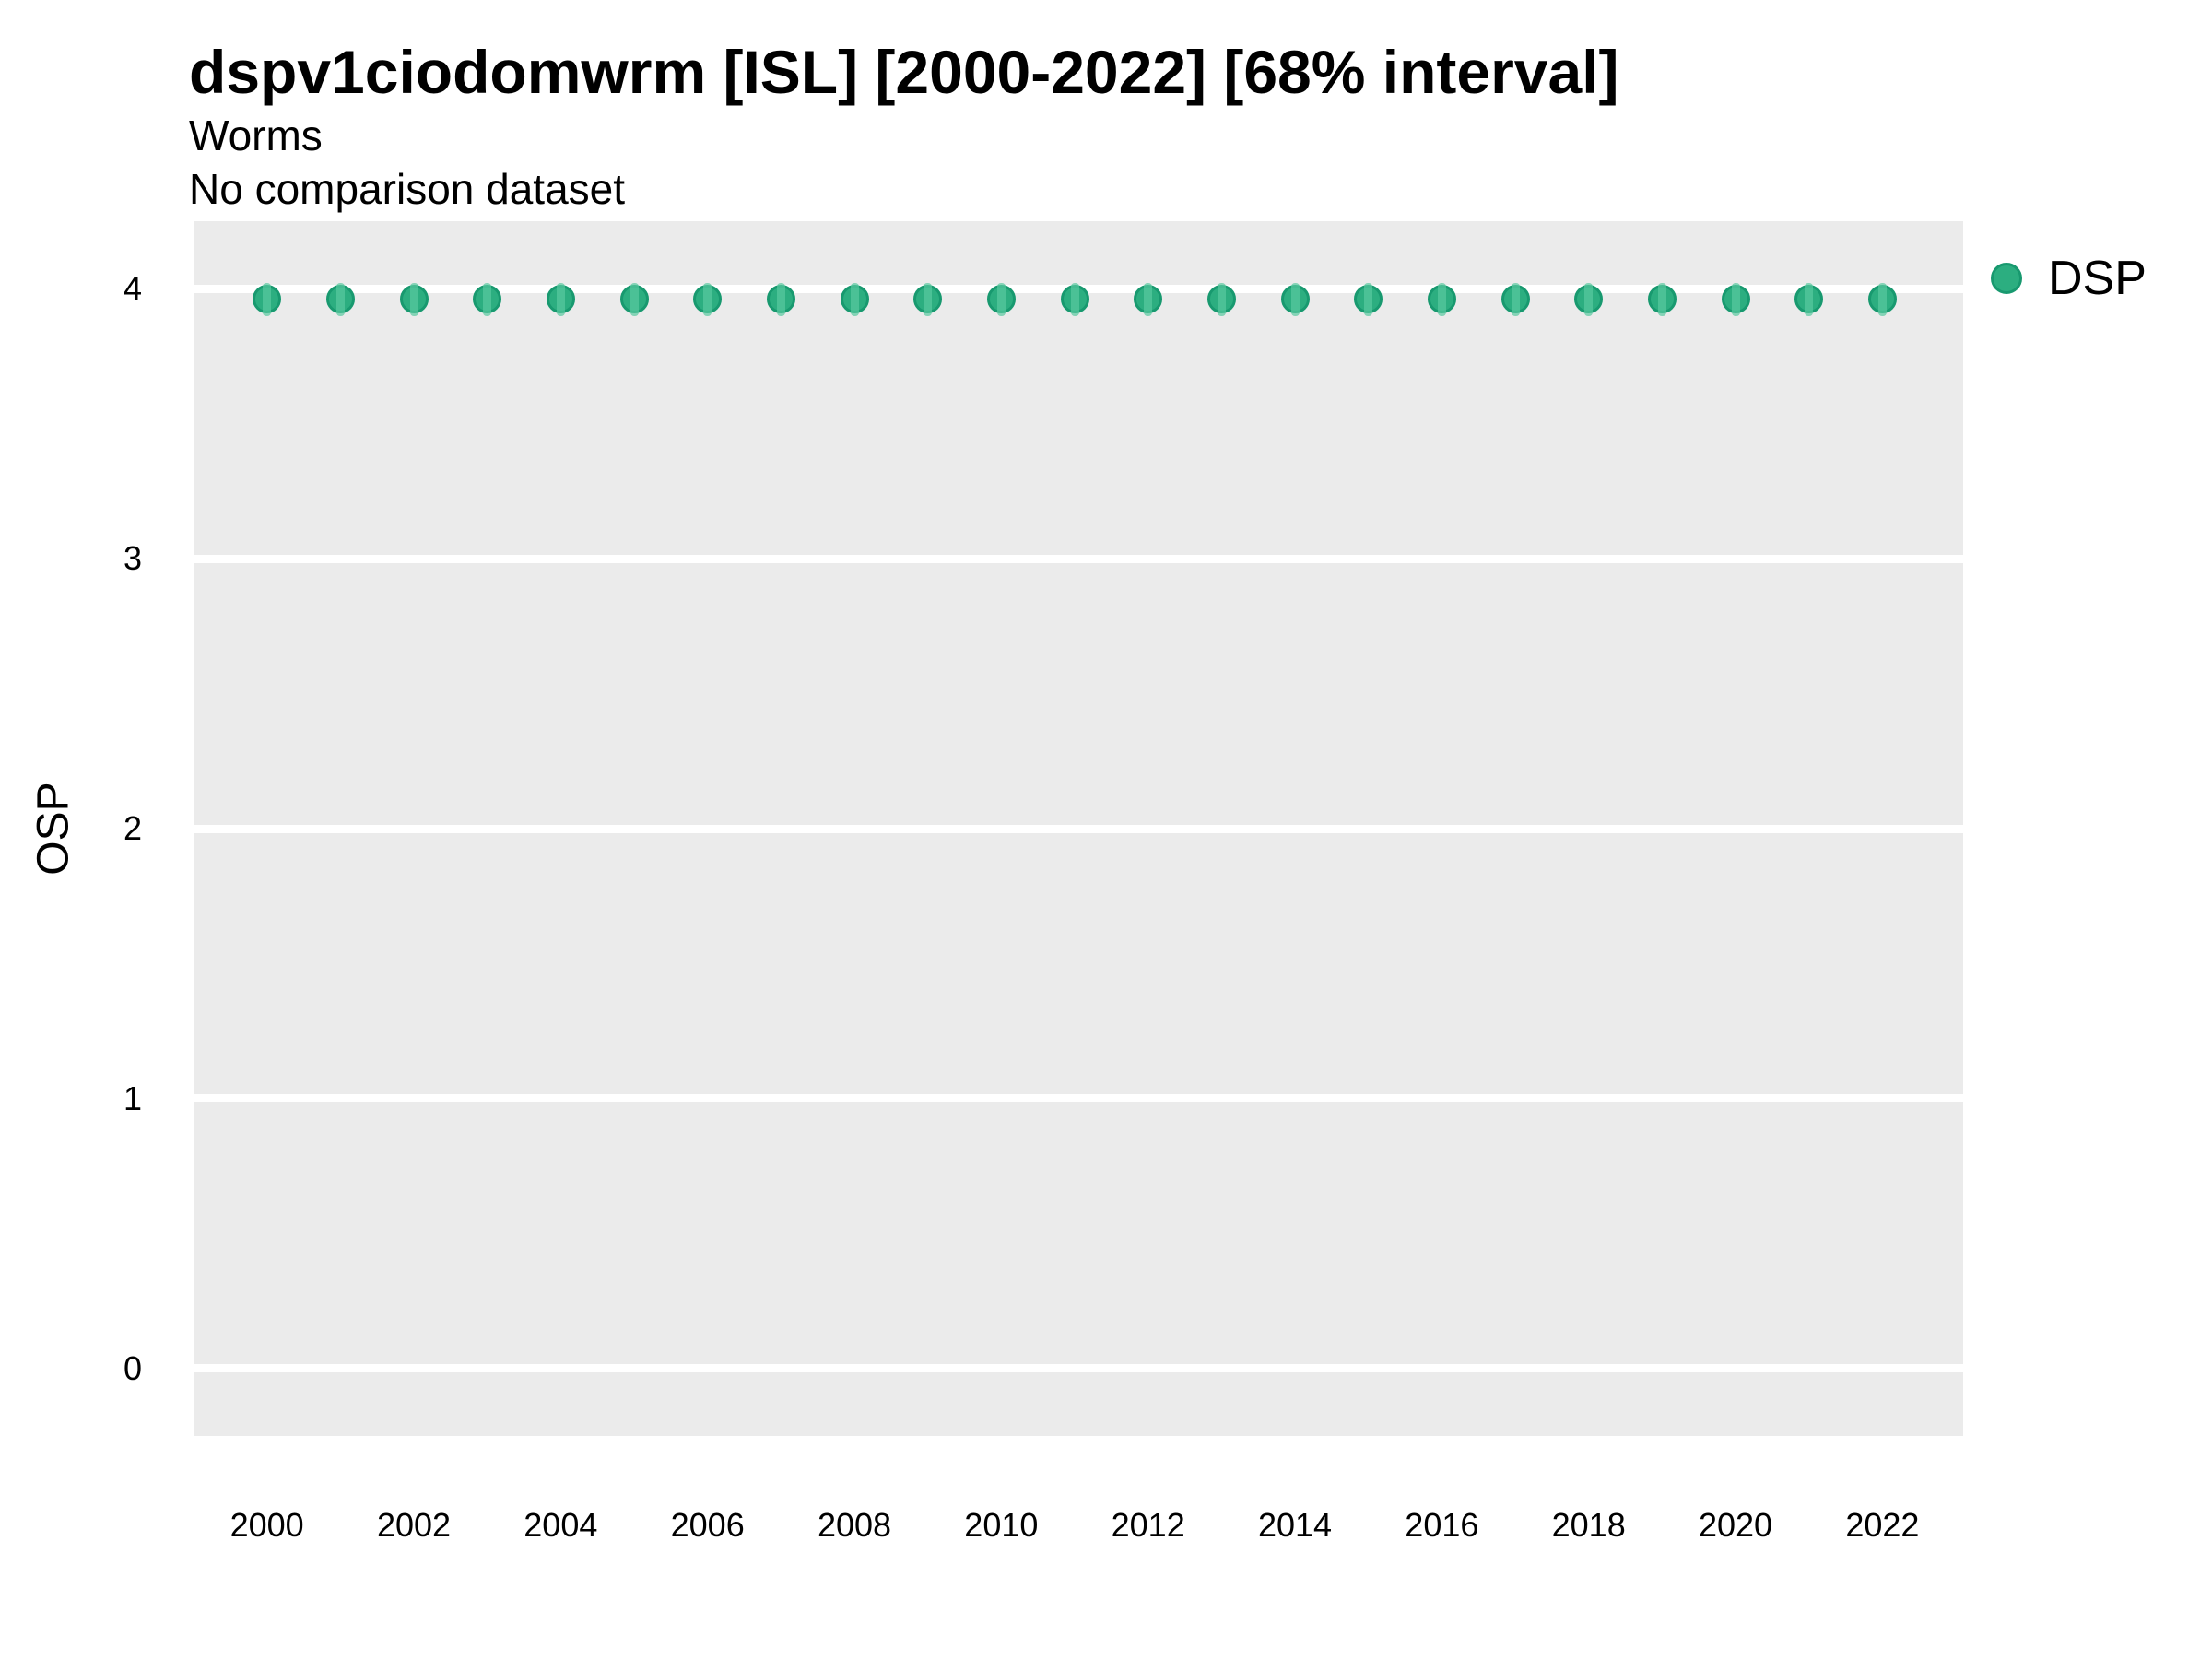 This screenshot has height=1659, width=2212. I want to click on interval-bar-dsp-2010, so click(1001, 299).